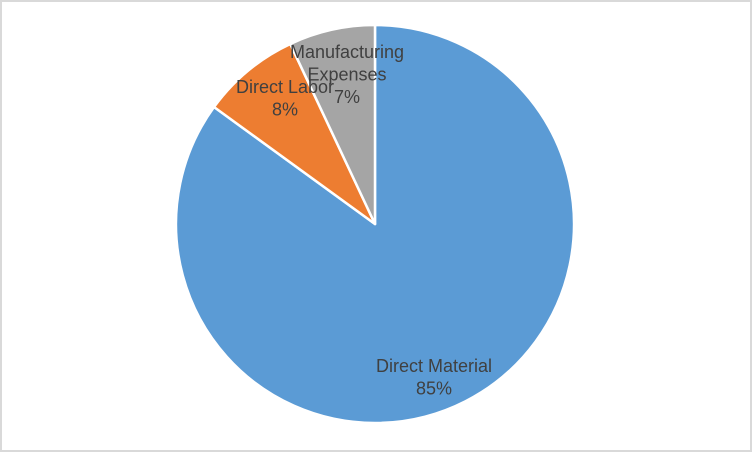  What do you see at coordinates (285, 98) in the screenshot?
I see `data-label-direct-labor: Direct Labor 8%` at bounding box center [285, 98].